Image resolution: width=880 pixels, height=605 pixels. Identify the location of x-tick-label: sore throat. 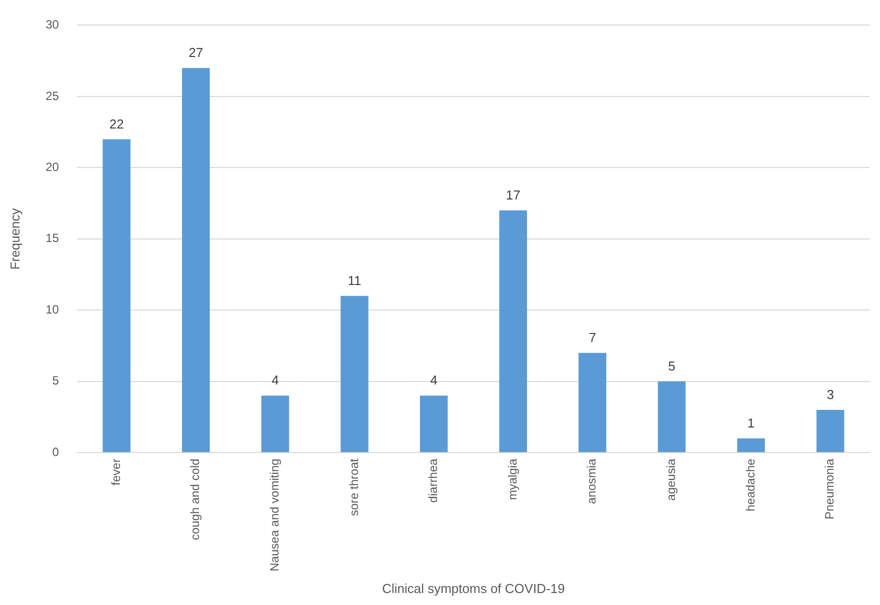
(353, 487).